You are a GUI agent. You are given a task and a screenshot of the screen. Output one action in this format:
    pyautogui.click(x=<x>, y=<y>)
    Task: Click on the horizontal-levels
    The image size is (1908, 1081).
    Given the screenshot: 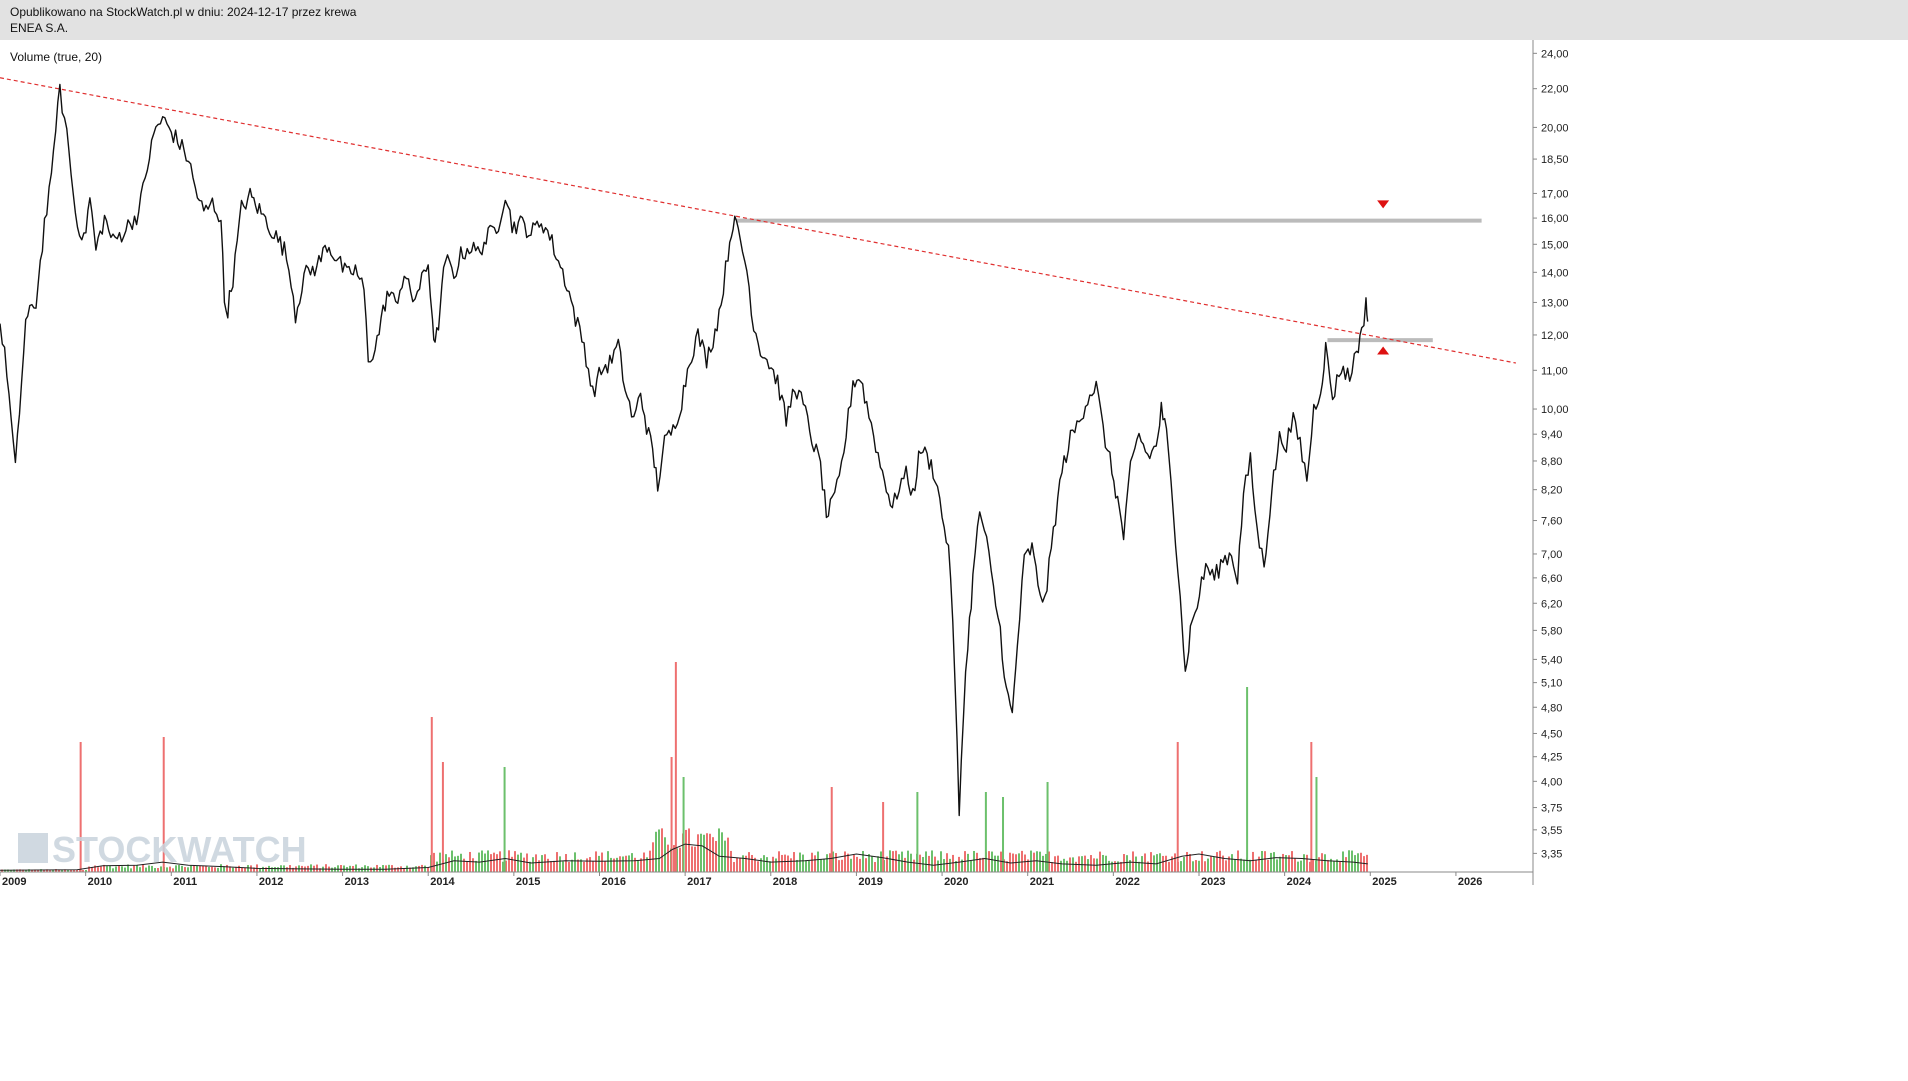 What is the action you would take?
    pyautogui.click(x=1109, y=280)
    